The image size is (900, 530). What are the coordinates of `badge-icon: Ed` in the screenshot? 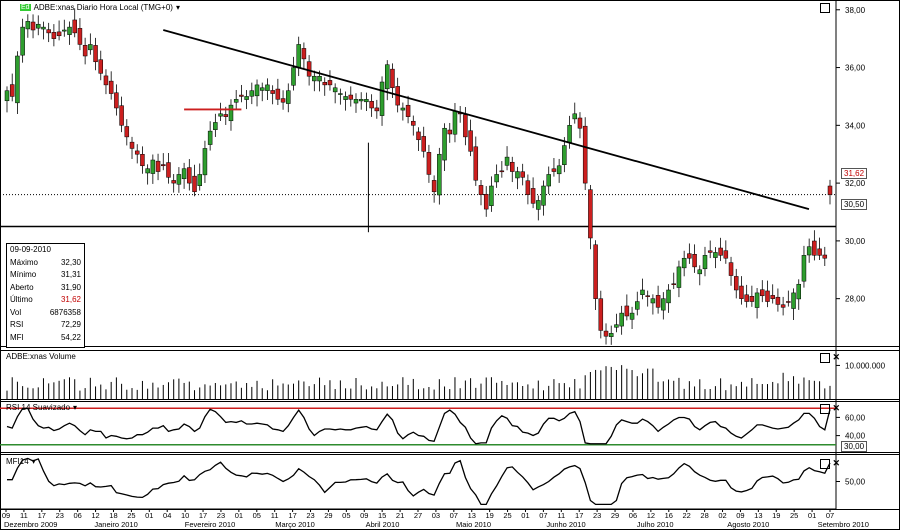 It's located at (25, 7).